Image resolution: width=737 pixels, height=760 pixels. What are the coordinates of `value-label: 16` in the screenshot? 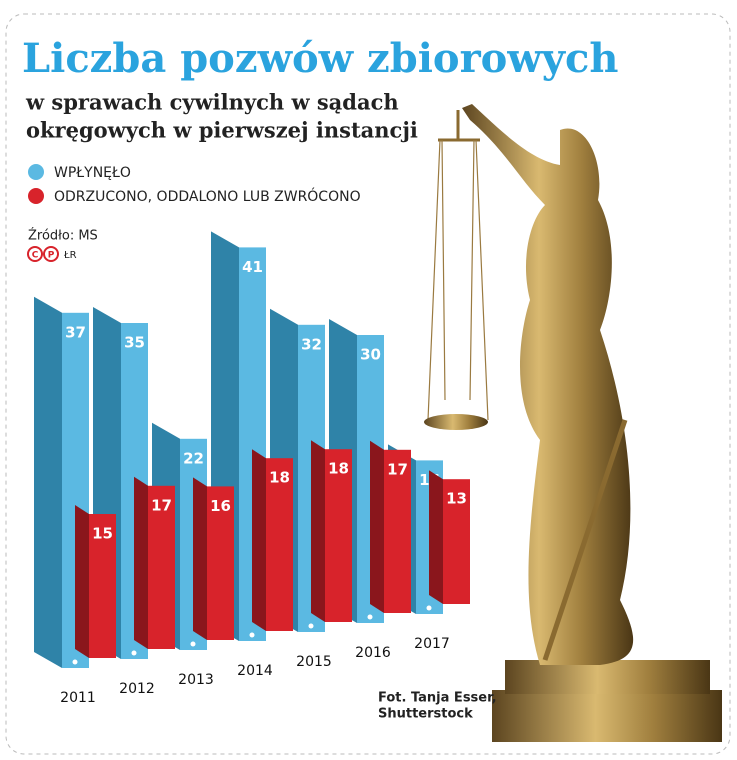 It's located at (220, 506).